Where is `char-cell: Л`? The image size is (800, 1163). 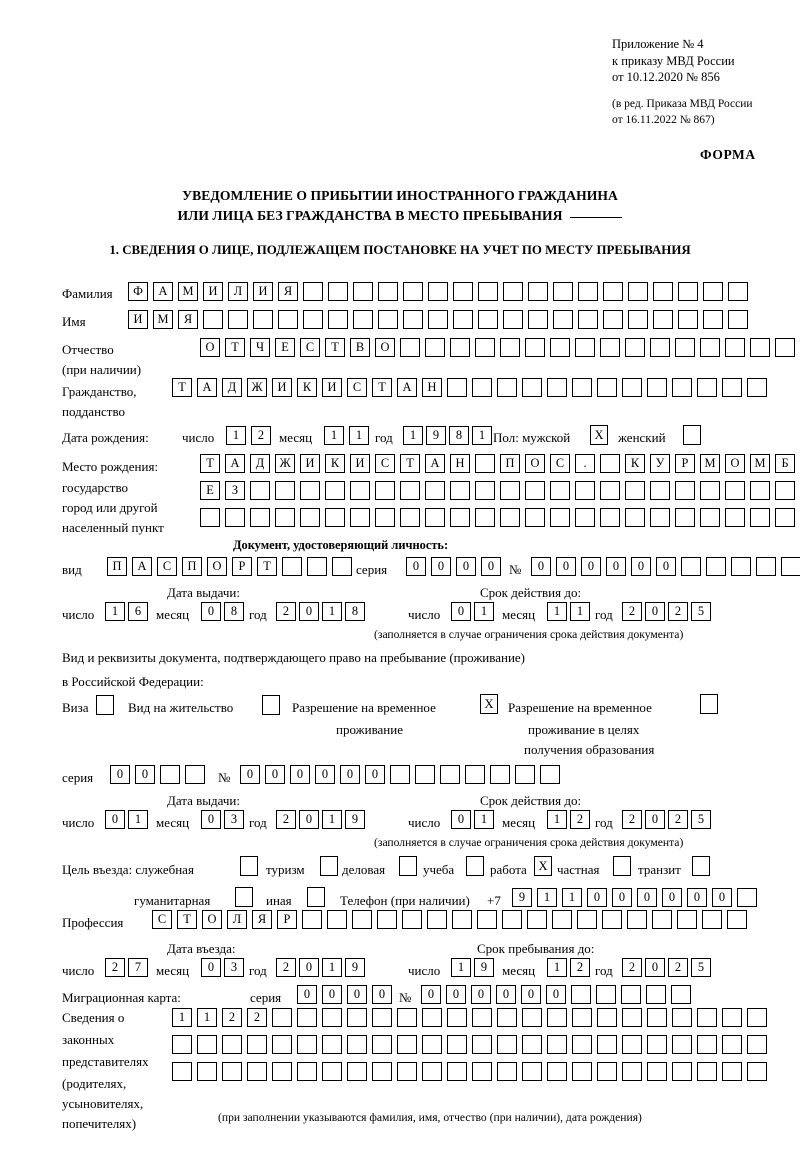 char-cell: Л is located at coordinates (237, 919).